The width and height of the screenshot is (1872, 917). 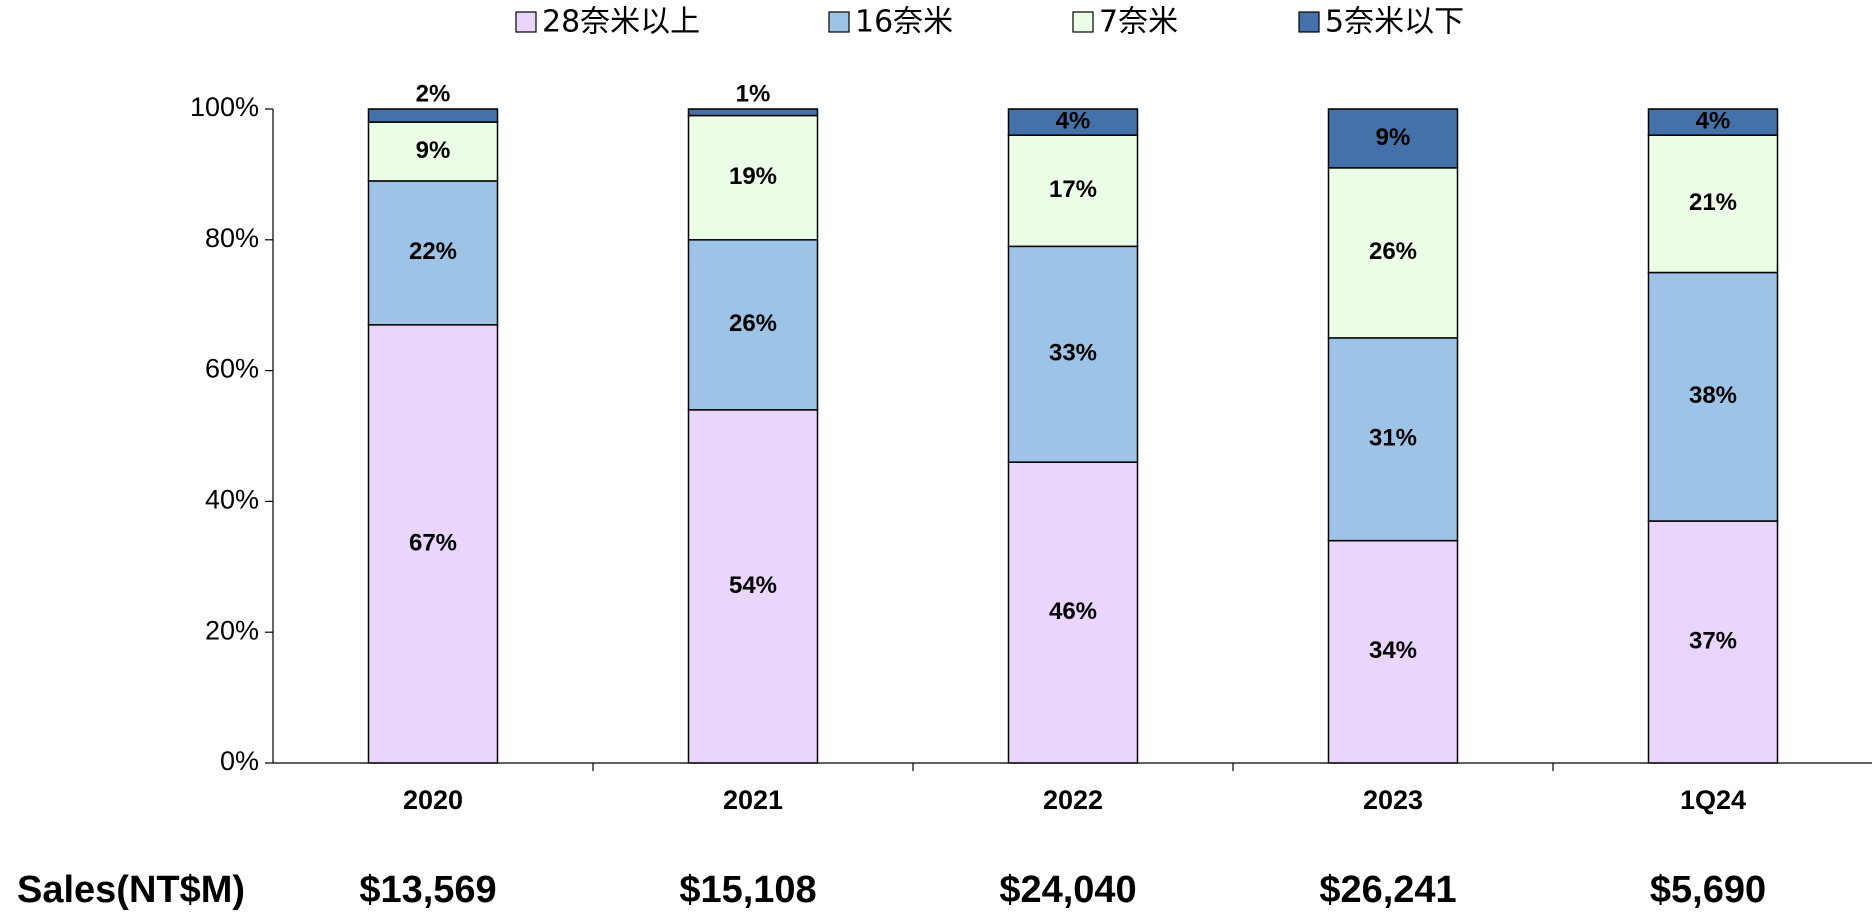 I want to click on sales-value: $5,690, so click(x=1708, y=890).